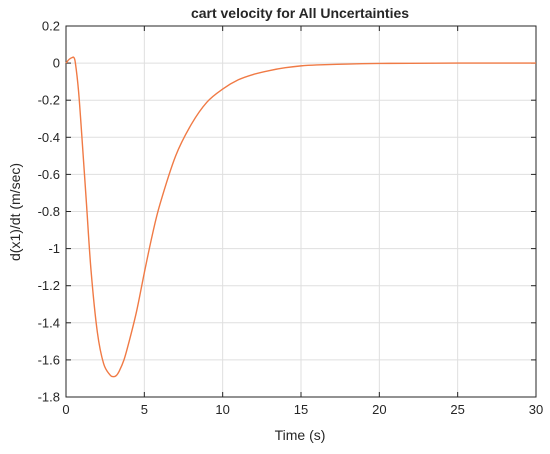 Image resolution: width=550 pixels, height=454 pixels. What do you see at coordinates (379, 409) in the screenshot?
I see `x-tick-label: 20` at bounding box center [379, 409].